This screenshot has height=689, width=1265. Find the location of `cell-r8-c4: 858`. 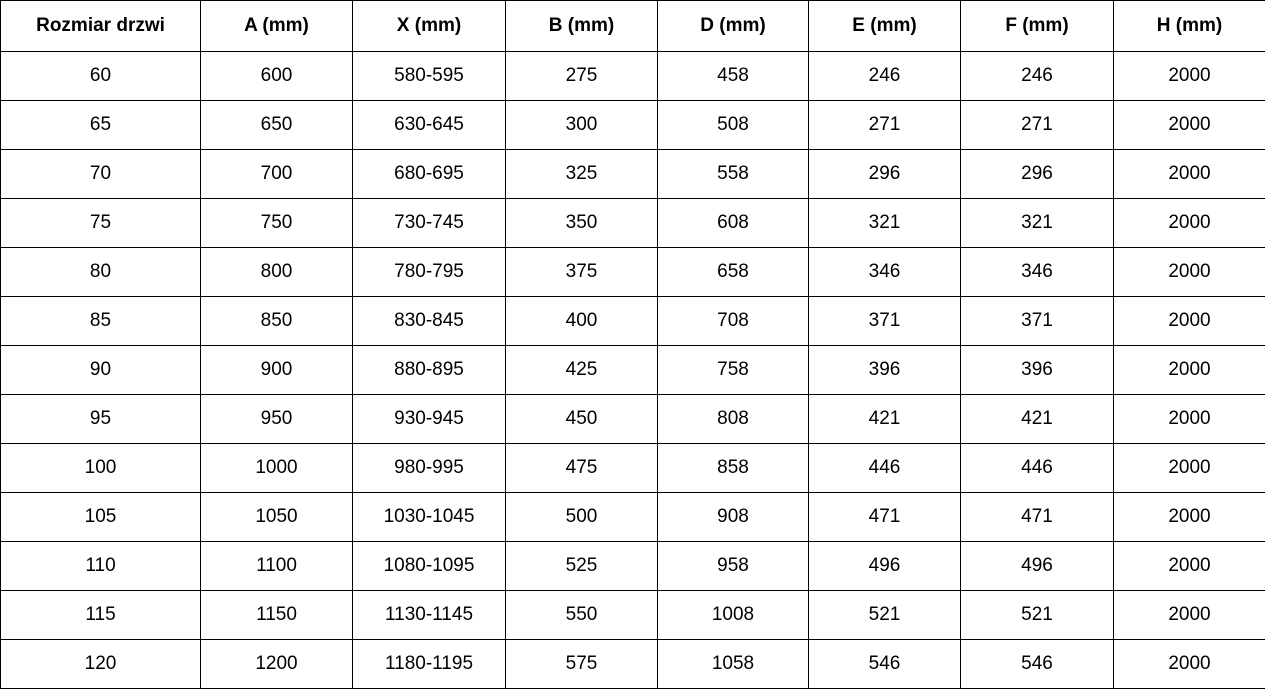

cell-r8-c4: 858 is located at coordinates (733, 468).